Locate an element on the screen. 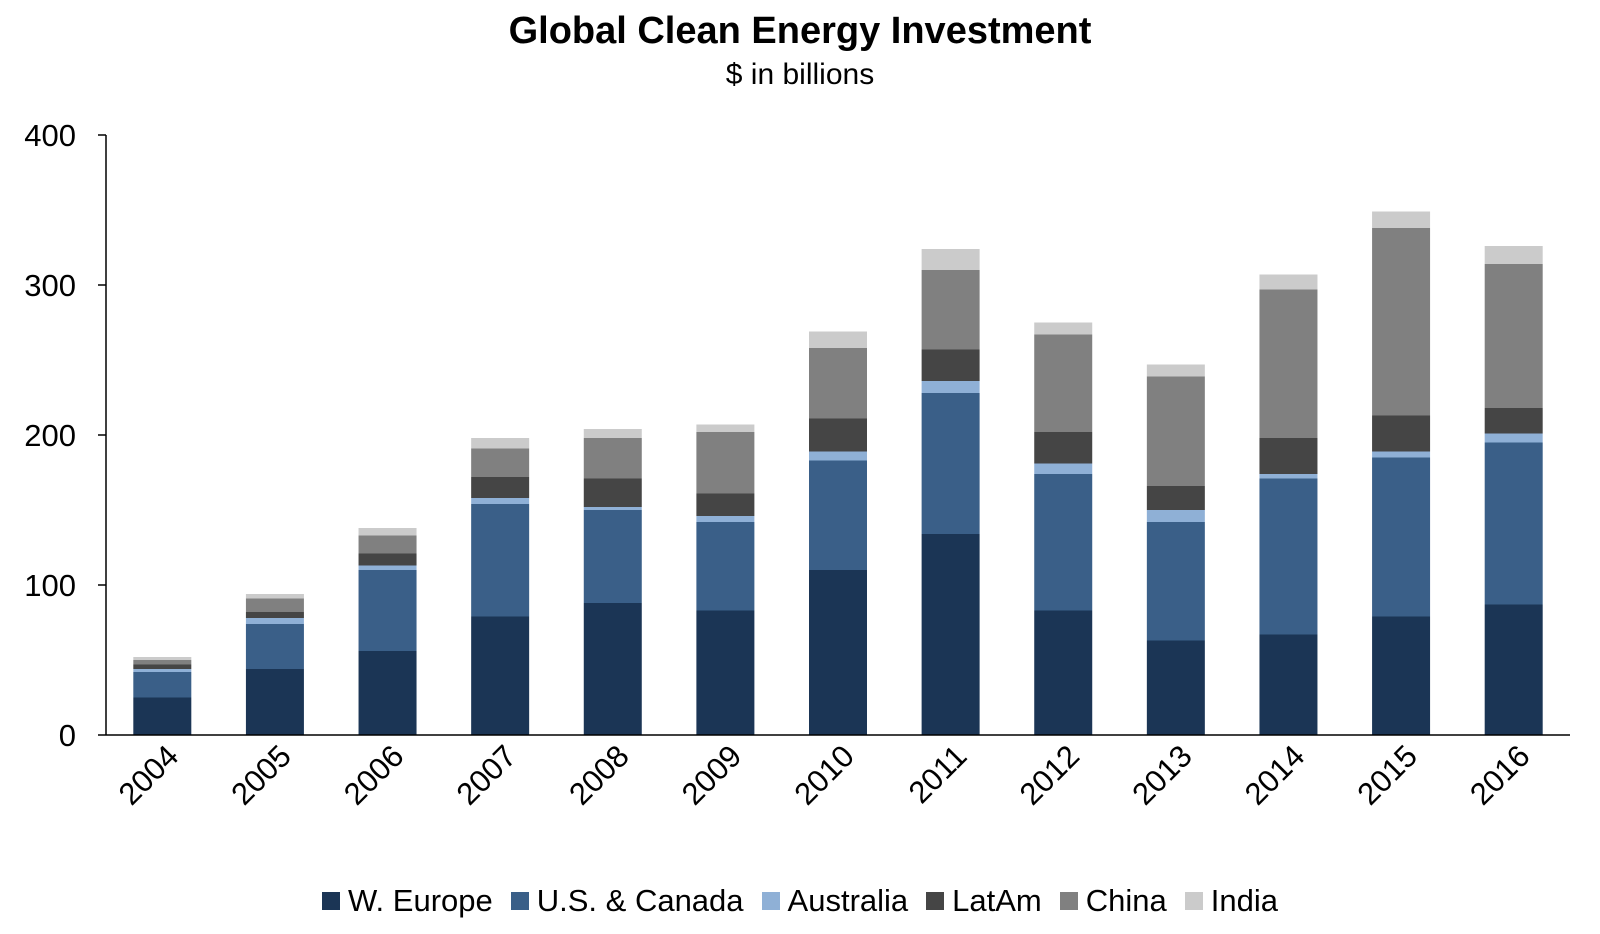  bar-segment-2008-w-europe is located at coordinates (612, 669).